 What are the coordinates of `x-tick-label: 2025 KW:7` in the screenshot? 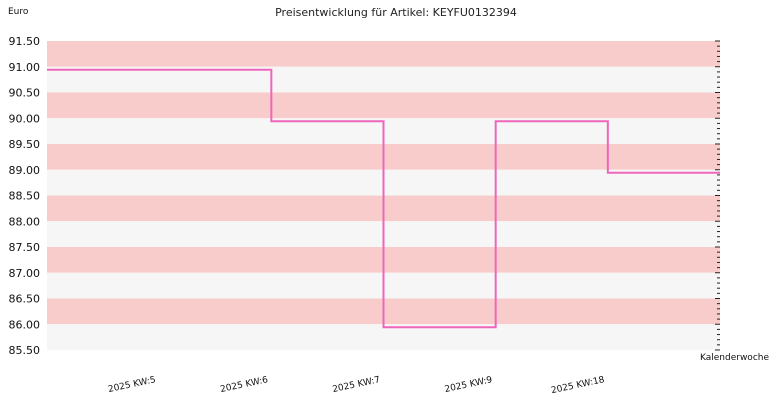 It's located at (357, 385).